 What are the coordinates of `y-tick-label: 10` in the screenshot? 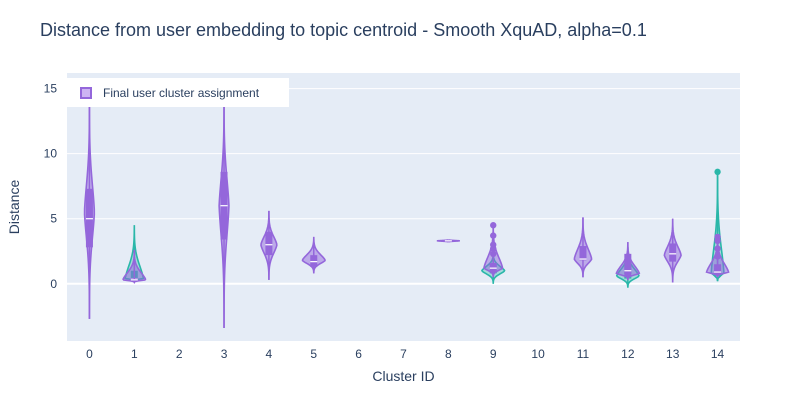 It's located at (51, 154).